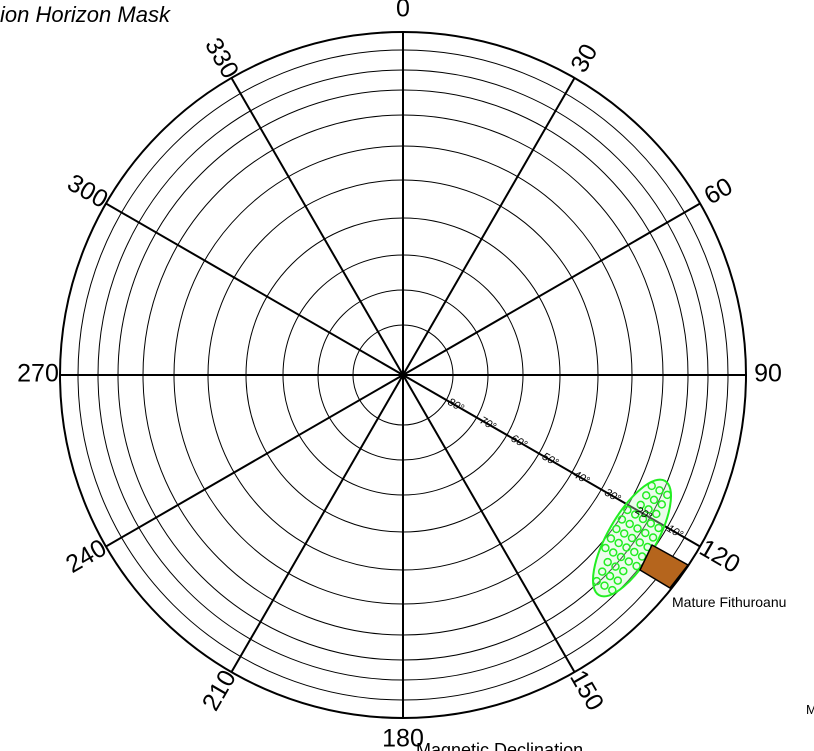  Describe the element at coordinates (550, 460) in the screenshot. I see `elevation-label: 50°` at that location.